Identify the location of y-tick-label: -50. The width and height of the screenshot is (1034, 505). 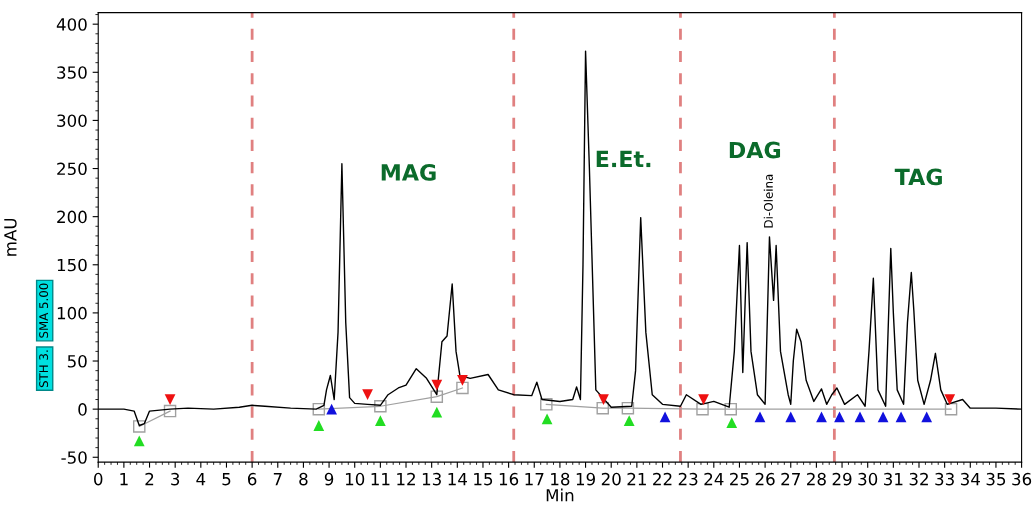
(74, 457).